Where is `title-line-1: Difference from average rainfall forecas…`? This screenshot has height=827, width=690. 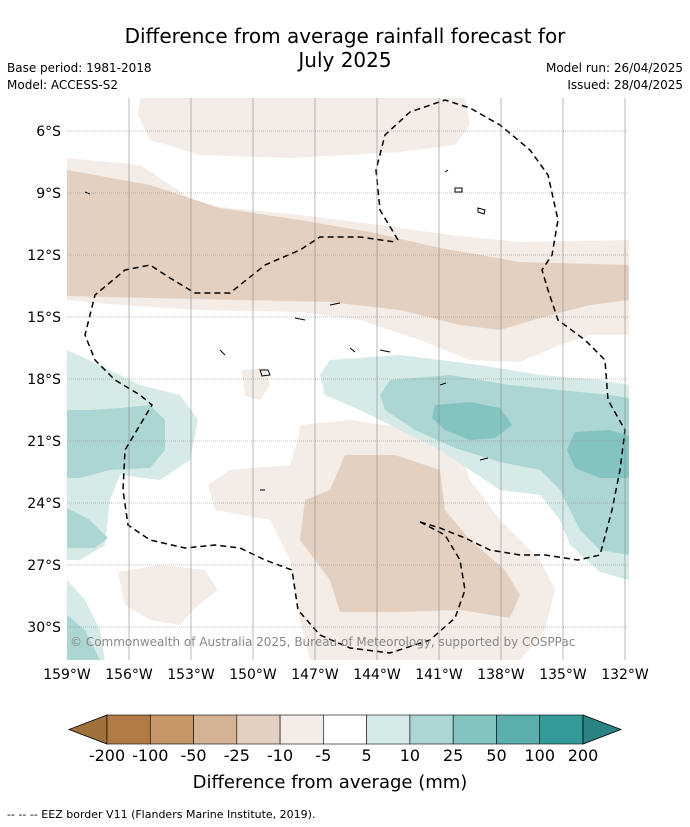
title-line-1: Difference from average rainfall forecas… is located at coordinates (345, 36).